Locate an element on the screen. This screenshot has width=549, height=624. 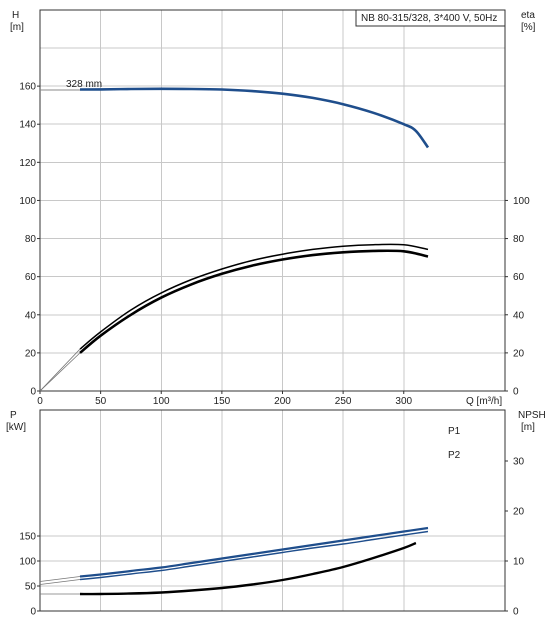
x-tick-label: 100 is located at coordinates (161, 401).